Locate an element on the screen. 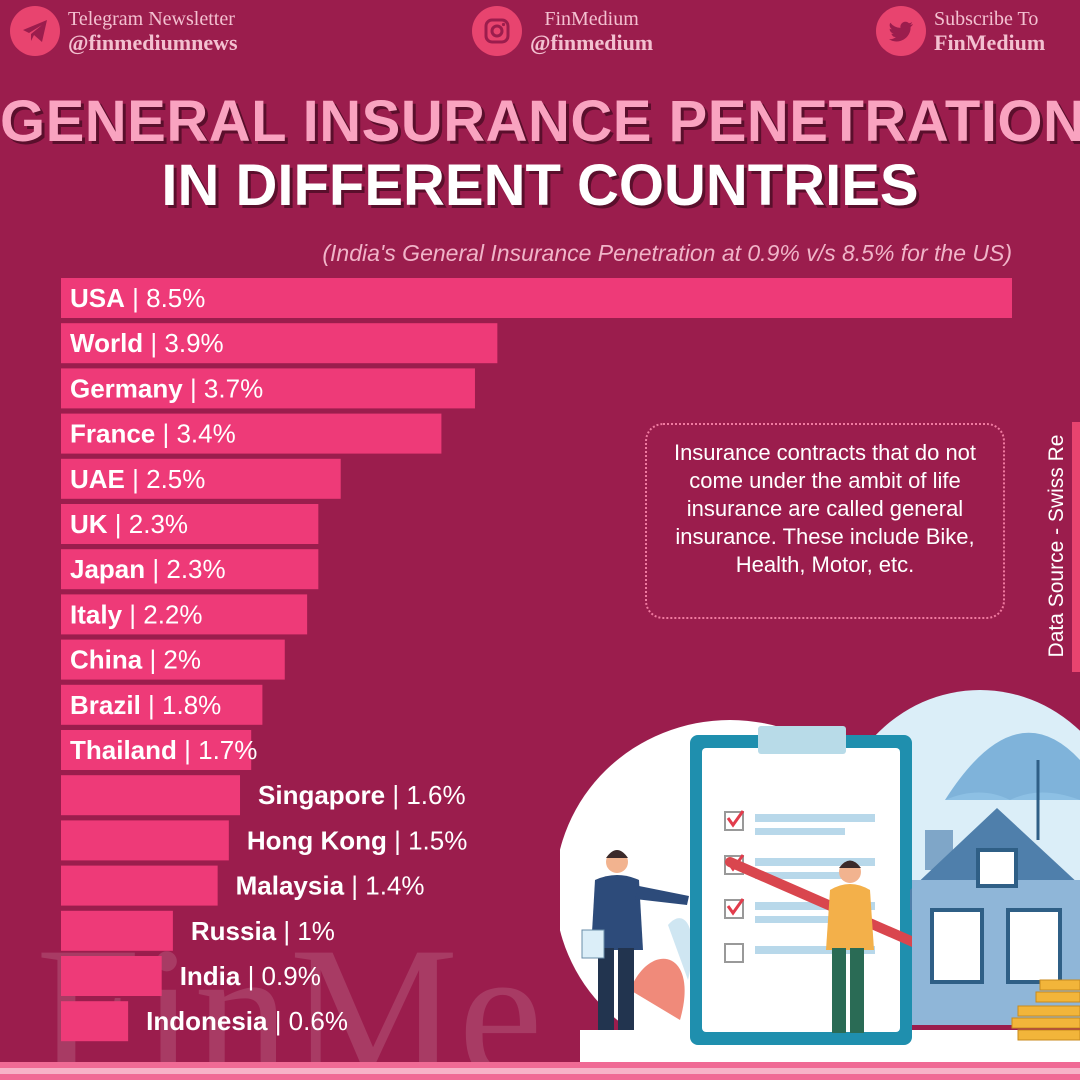 This screenshot has width=1080, height=1080. bar-china is located at coordinates (173, 659).